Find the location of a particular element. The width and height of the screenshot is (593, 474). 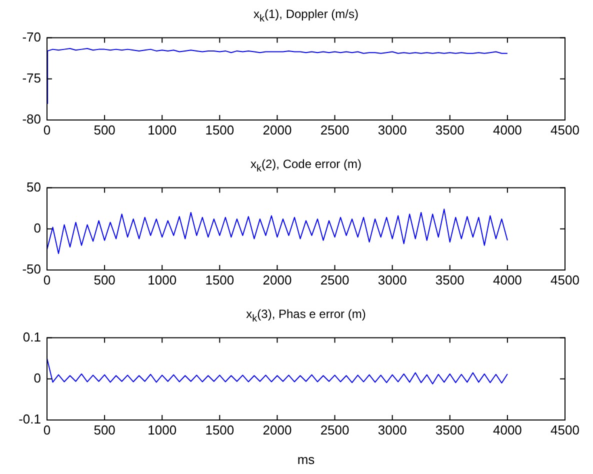

chart-title: x$_{k}$(1), Doppler (m/s) is located at coordinates (306, 15).